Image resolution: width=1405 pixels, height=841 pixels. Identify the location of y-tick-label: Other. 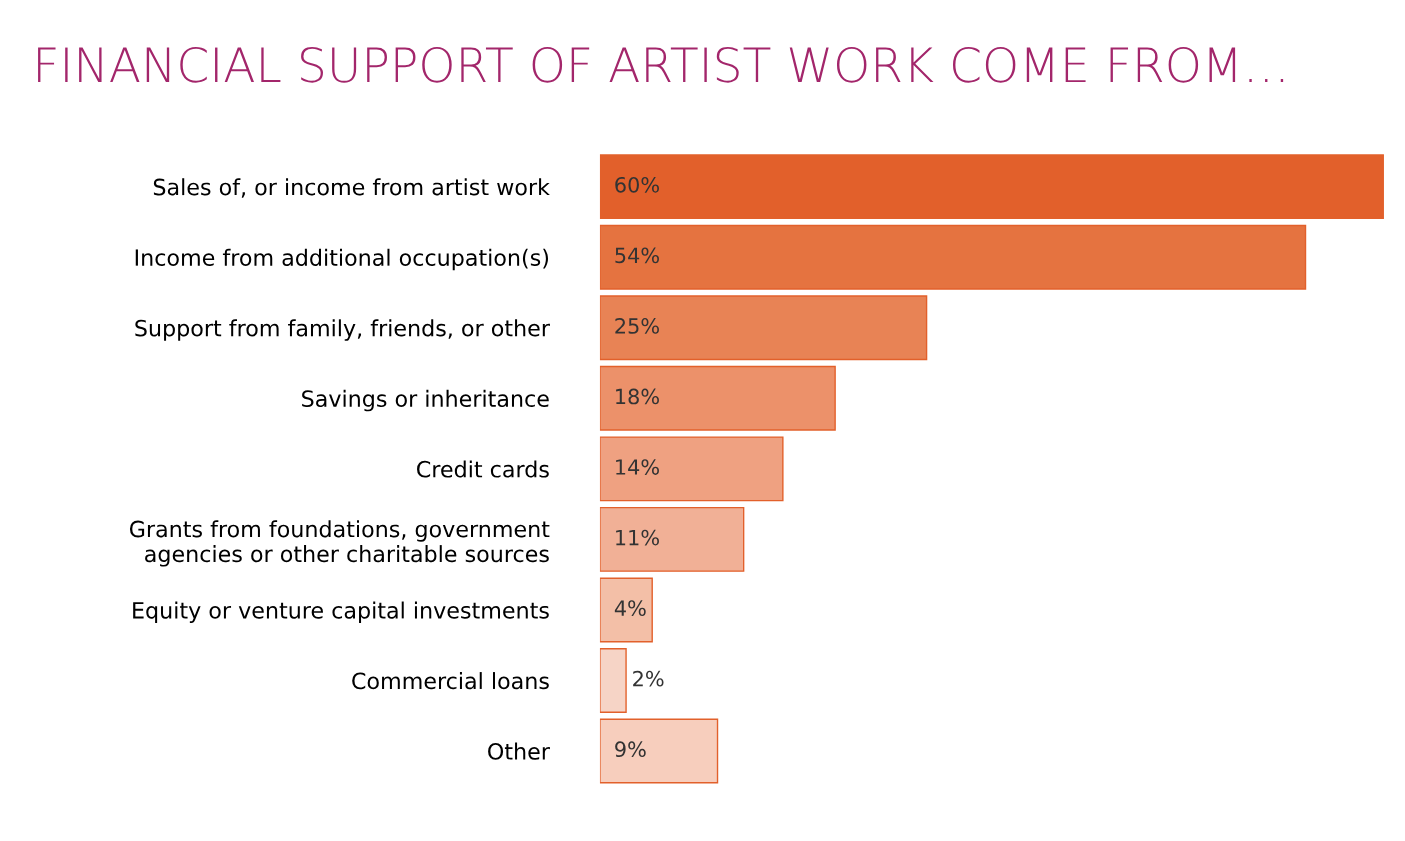
(519, 751).